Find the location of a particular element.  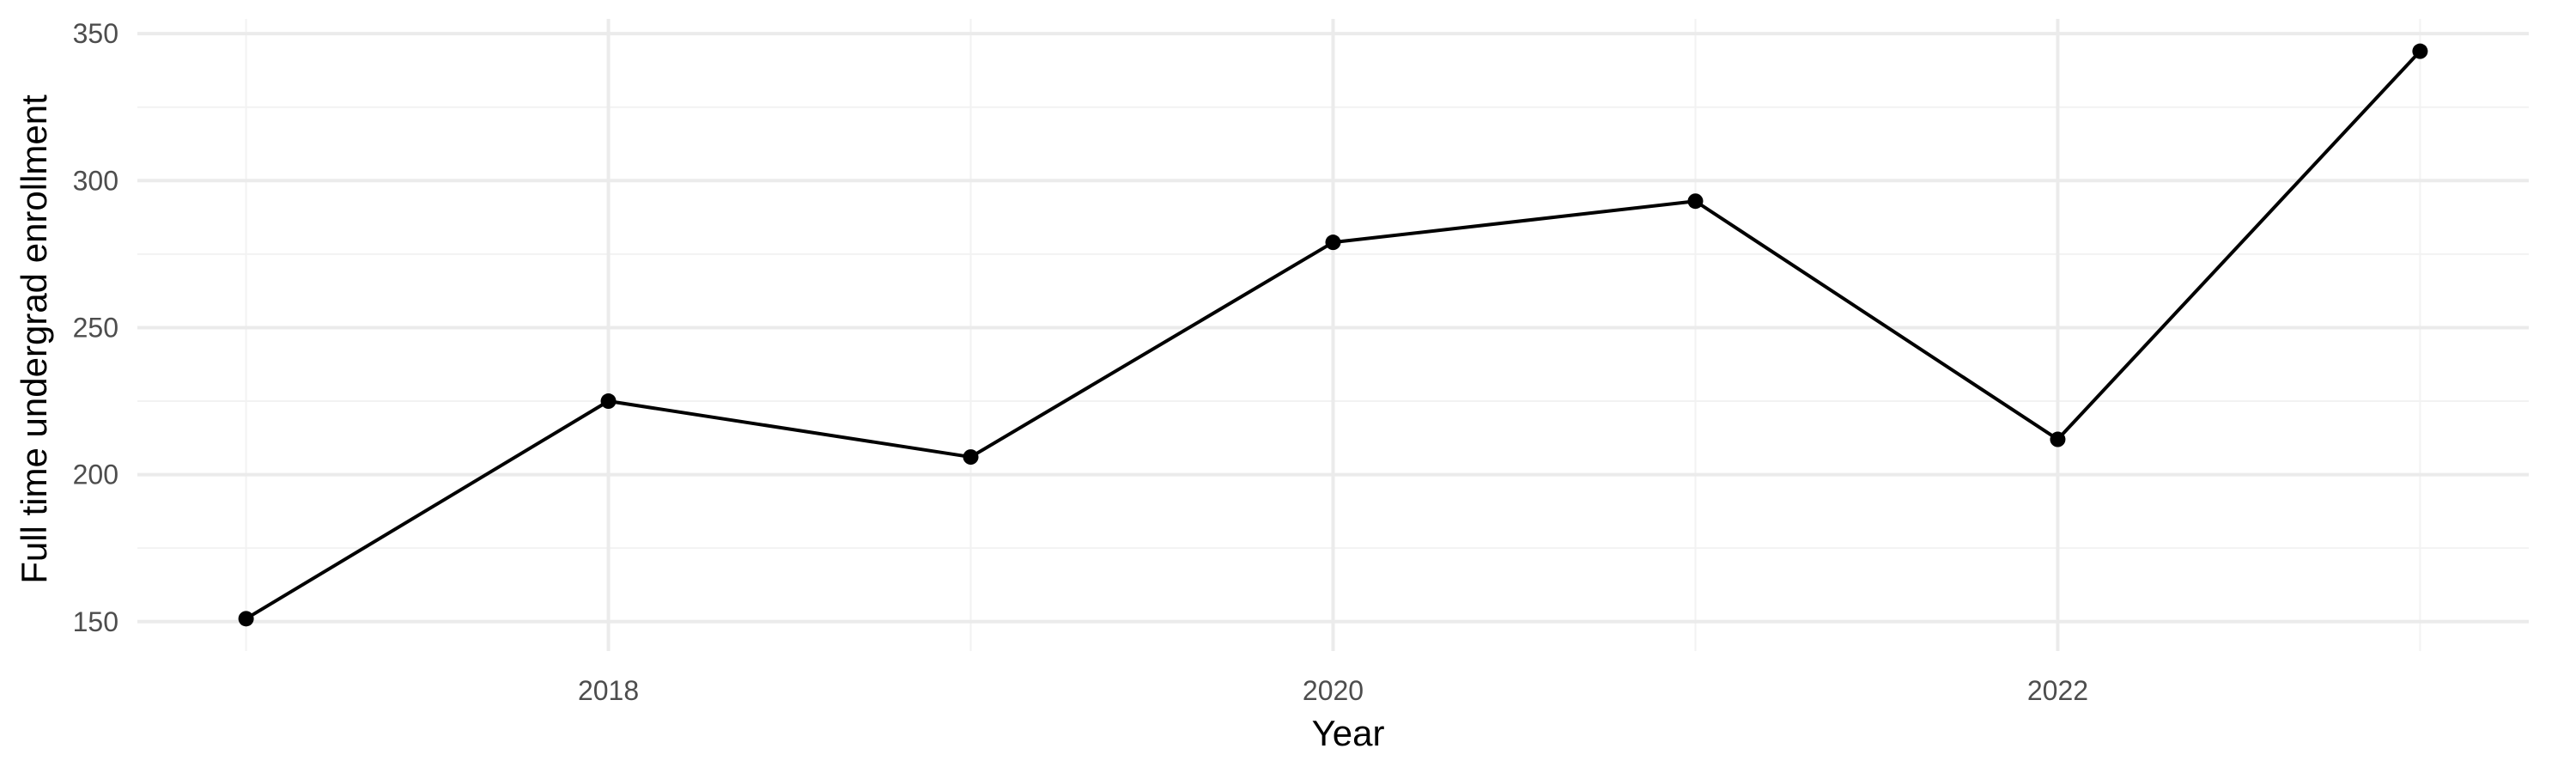

x-tick-label: 2018 is located at coordinates (608, 690).